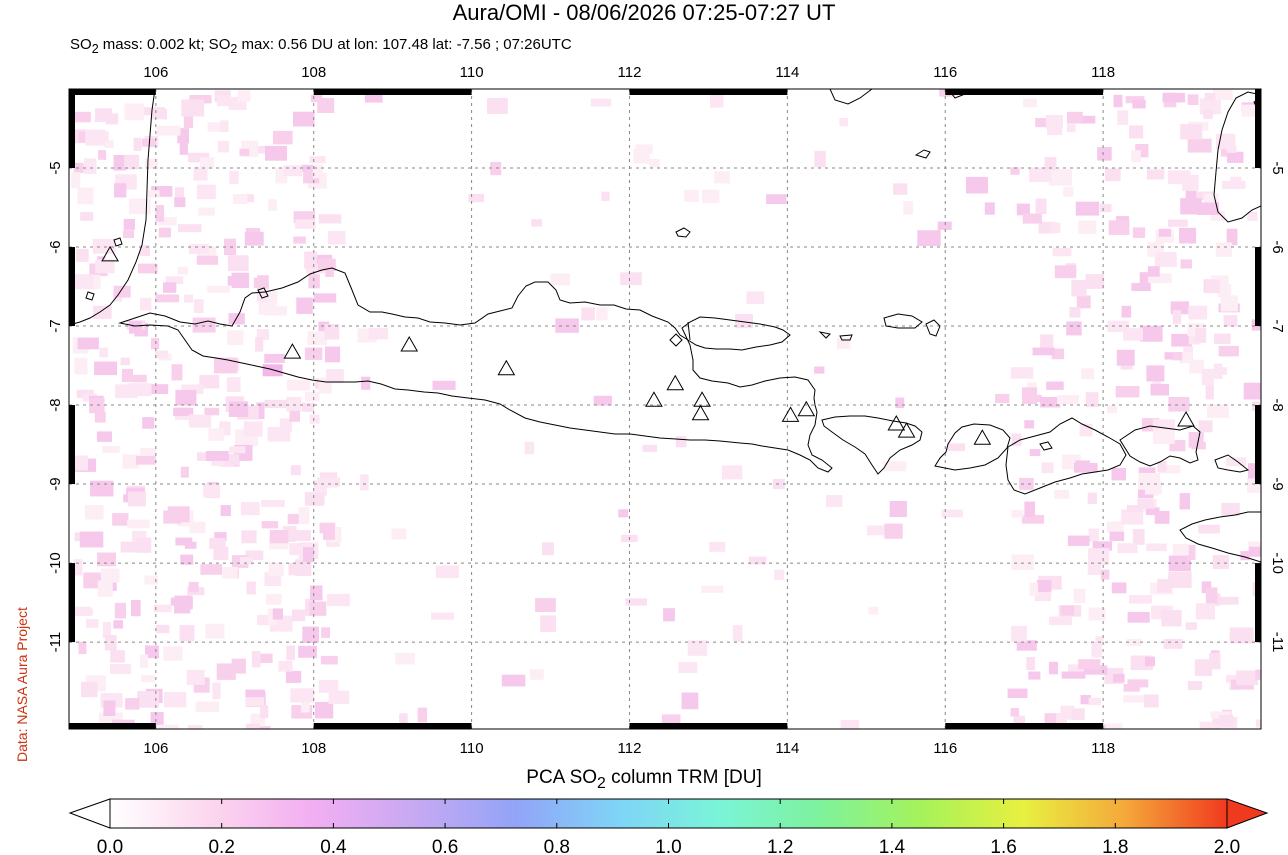  I want to click on latitude-tick-label: -11, so click(55, 642).